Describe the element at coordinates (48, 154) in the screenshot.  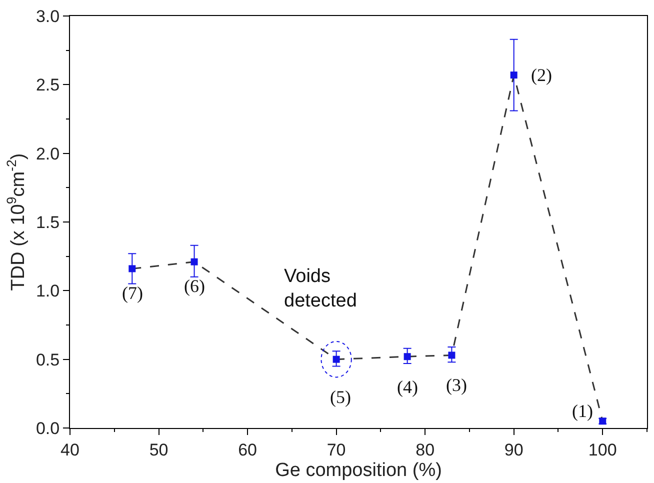
I see `y-tick-label: 2.0` at that location.